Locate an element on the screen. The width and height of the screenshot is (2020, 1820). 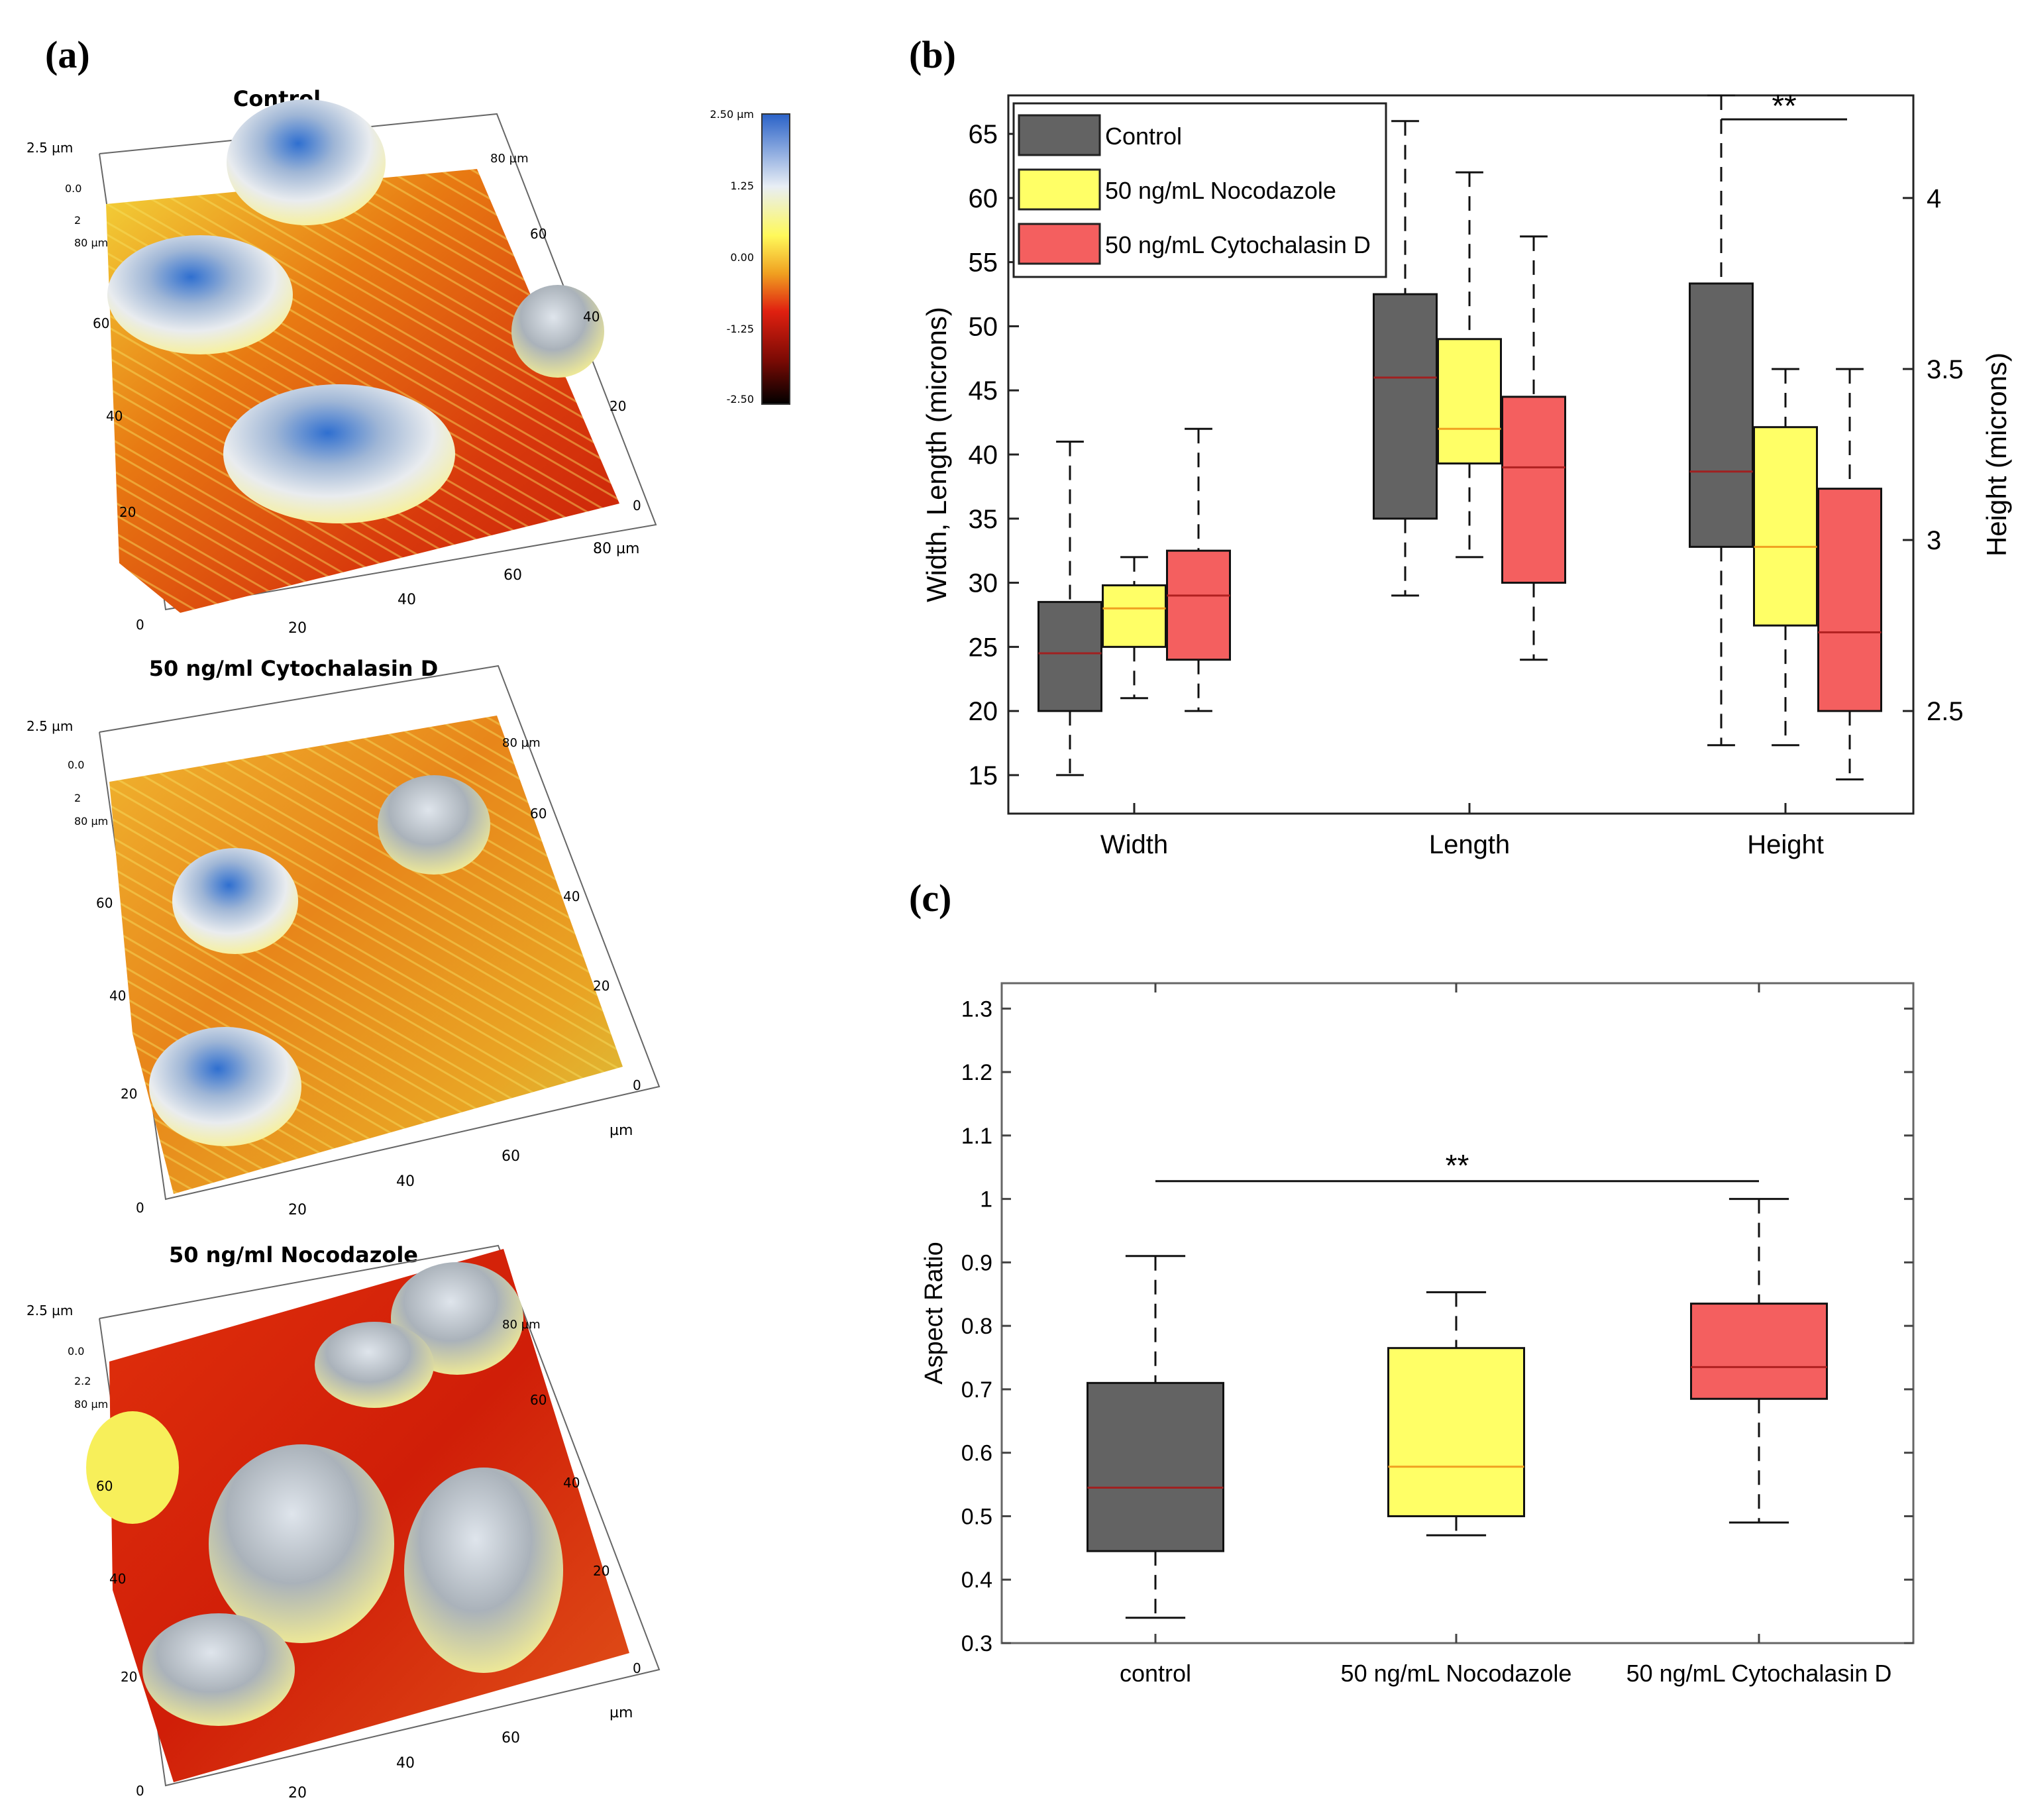
panel-b-label: (b) is located at coordinates (932, 54).